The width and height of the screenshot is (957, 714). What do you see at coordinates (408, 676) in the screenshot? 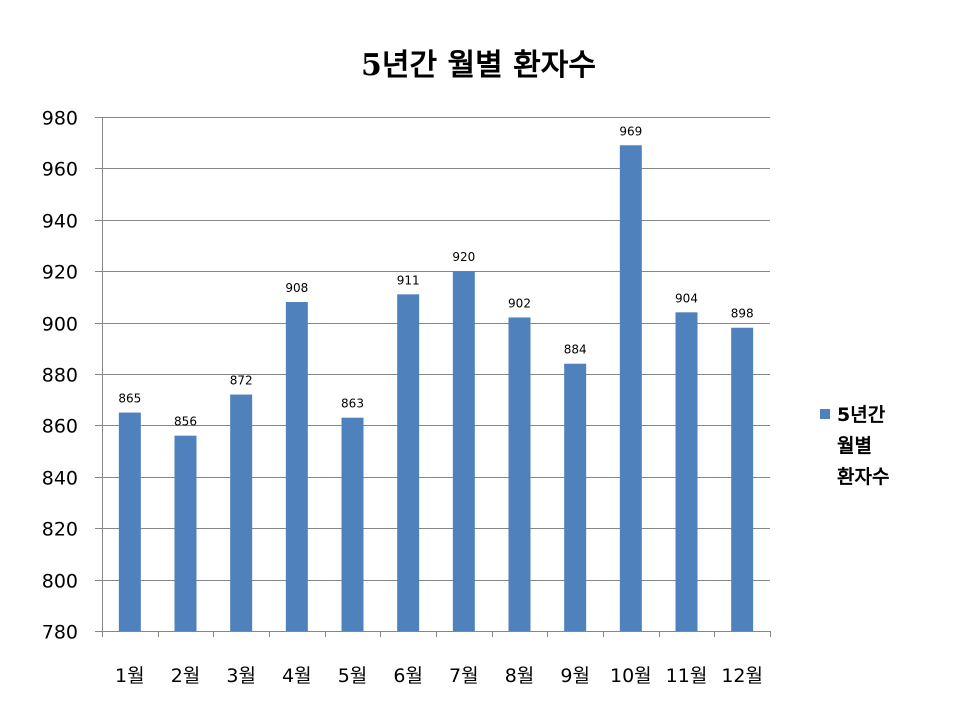
I see `x-tick-label: 6월` at bounding box center [408, 676].